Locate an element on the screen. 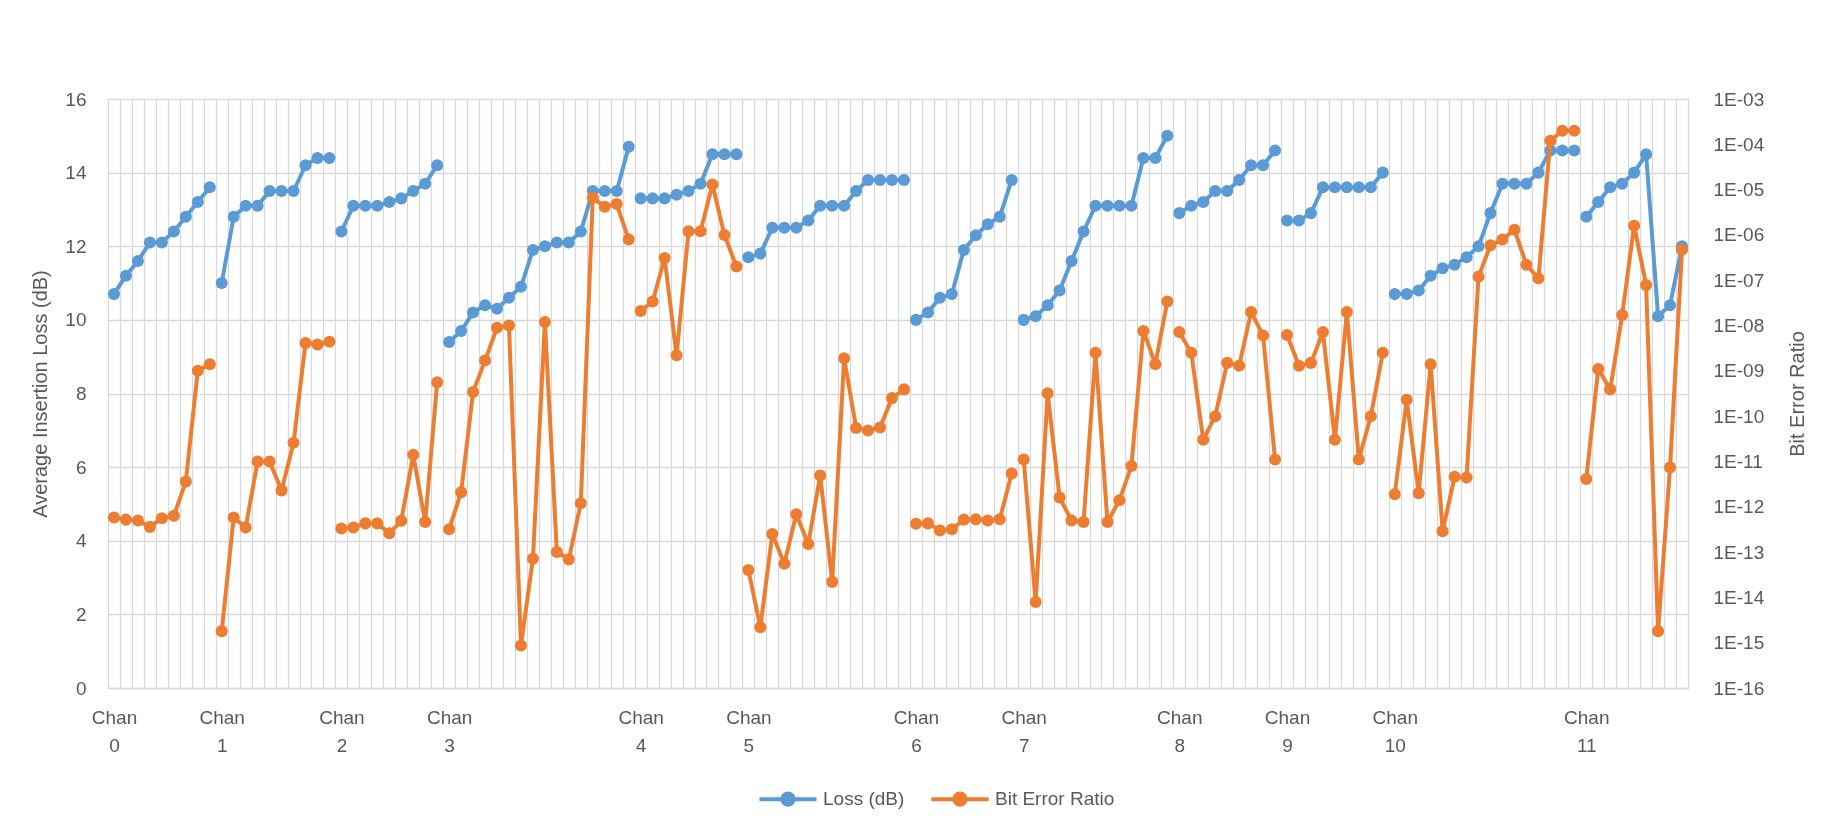 The image size is (1822, 827). x-tick-label: Chan 9 is located at coordinates (1287, 731).